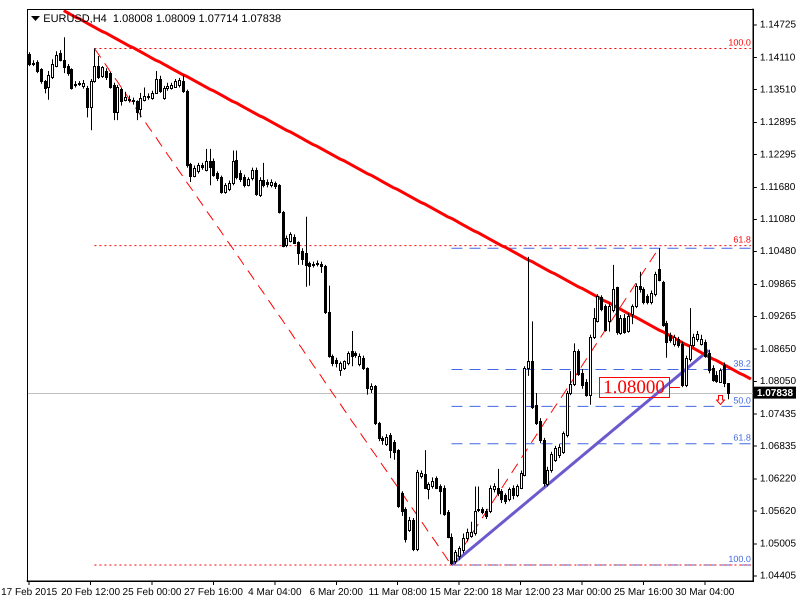 Image resolution: width=800 pixels, height=600 pixels. I want to click on x-tick-label: 15 Mar 22:00, so click(460, 592).